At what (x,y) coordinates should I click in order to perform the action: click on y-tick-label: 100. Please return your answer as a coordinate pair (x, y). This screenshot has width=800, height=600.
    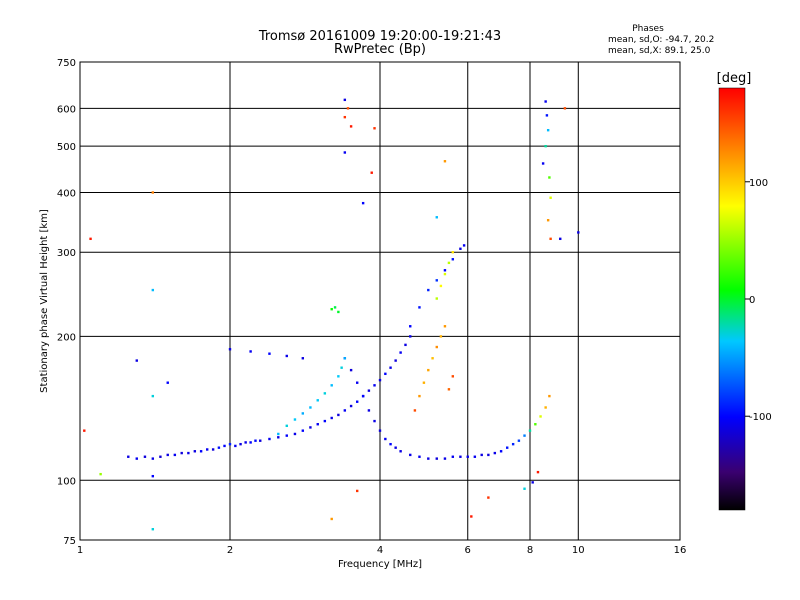
    Looking at the image, I should click on (66, 481).